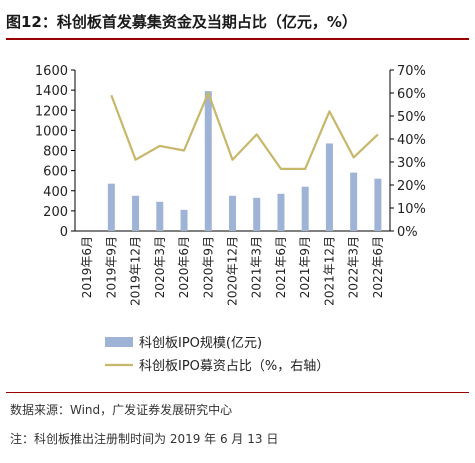  Describe the element at coordinates (144, 439) in the screenshot. I see `footnote: 注：科创板推出注册制时间为 2019 年 6 月 13 日` at that location.